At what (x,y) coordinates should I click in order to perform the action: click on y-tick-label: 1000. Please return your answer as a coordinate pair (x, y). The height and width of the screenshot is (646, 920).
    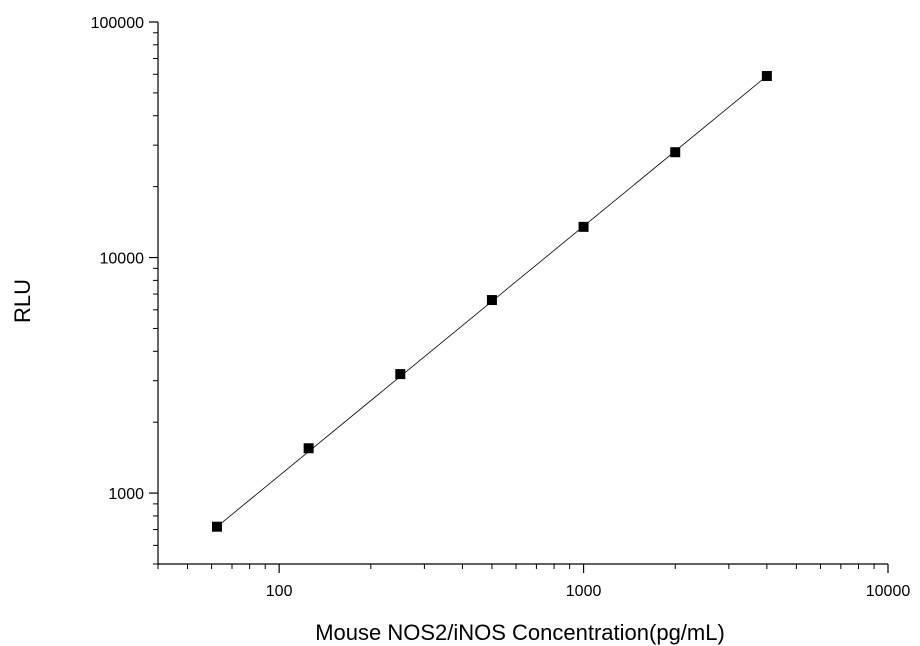
    Looking at the image, I should click on (126, 494).